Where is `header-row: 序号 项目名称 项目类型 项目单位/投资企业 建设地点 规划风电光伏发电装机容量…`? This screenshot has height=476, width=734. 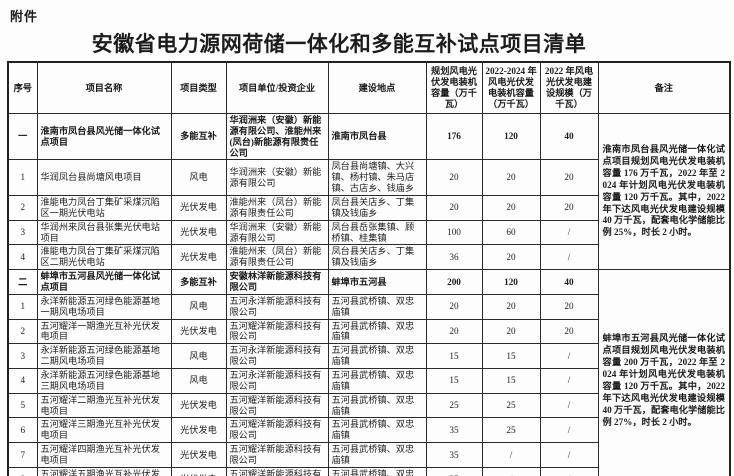 header-row: 序号 项目名称 项目类型 项目单位/投资企业 建设地点 规划风电光伏发电装机容量… is located at coordinates (369, 87).